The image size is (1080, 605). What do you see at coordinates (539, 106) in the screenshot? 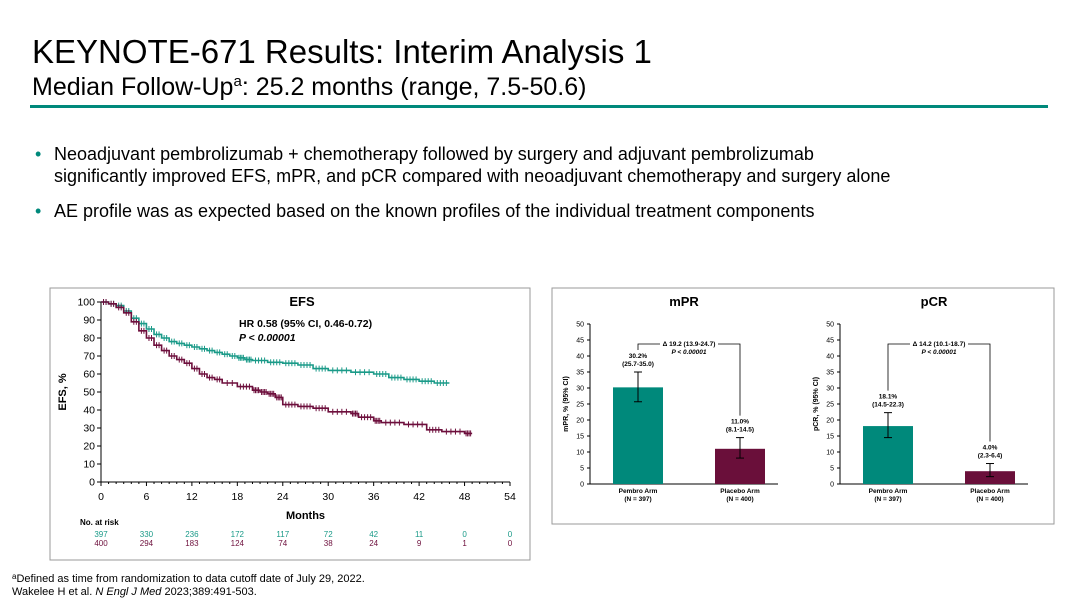
I see `title-divider` at bounding box center [539, 106].